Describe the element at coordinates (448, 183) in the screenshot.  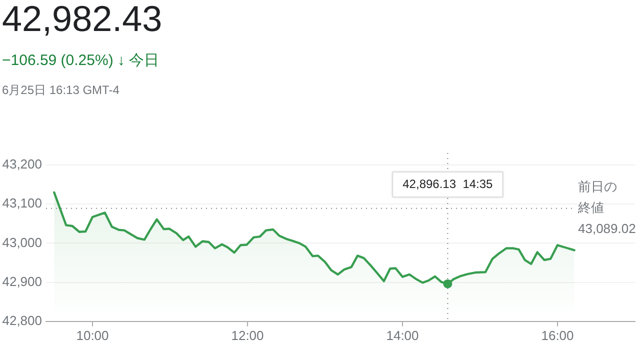
I see `annotation: 42,896.13 14:35` at that location.